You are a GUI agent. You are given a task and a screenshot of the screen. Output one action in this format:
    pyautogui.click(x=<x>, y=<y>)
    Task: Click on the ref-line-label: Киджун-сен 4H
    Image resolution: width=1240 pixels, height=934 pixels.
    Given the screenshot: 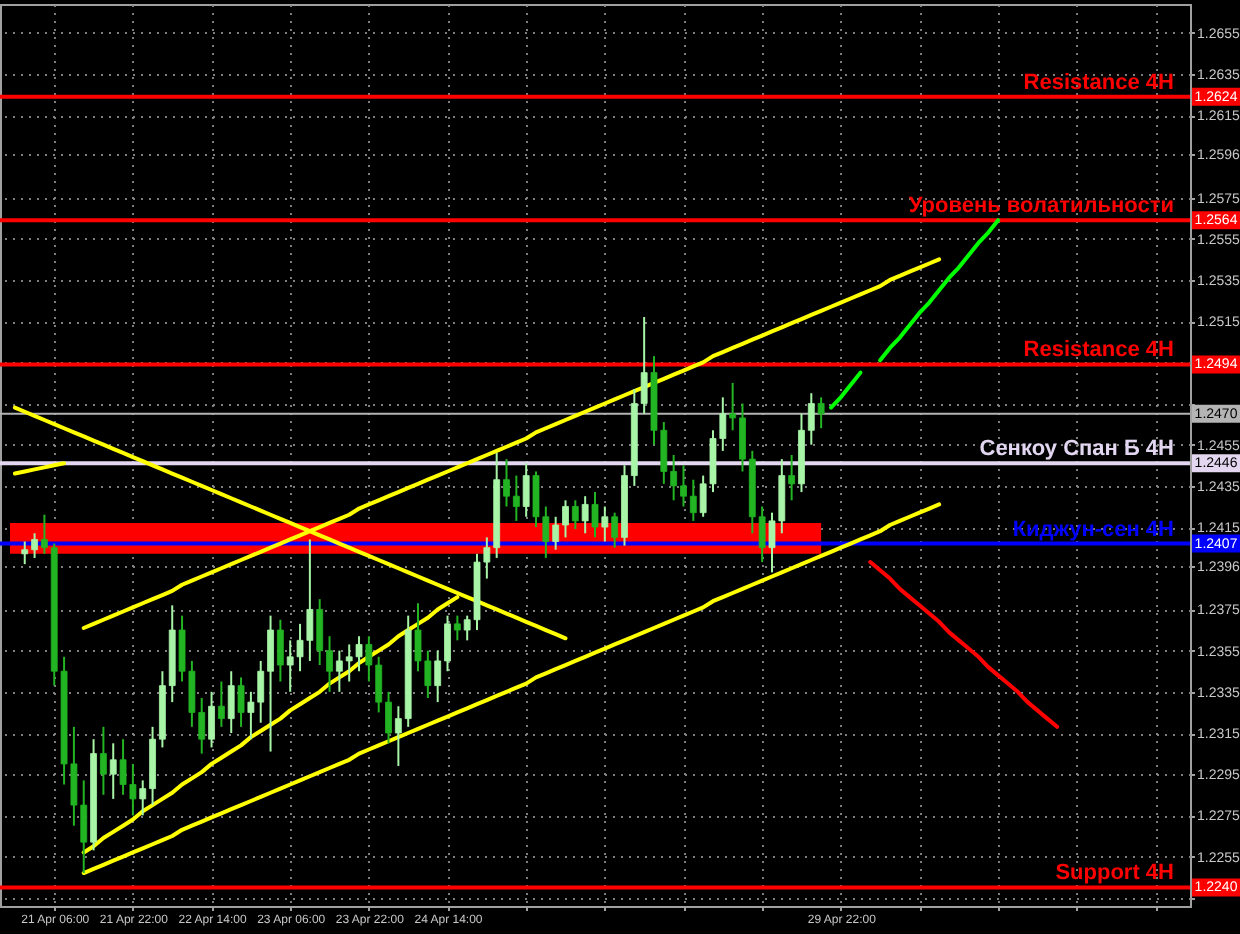 What is the action you would take?
    pyautogui.click(x=1093, y=529)
    